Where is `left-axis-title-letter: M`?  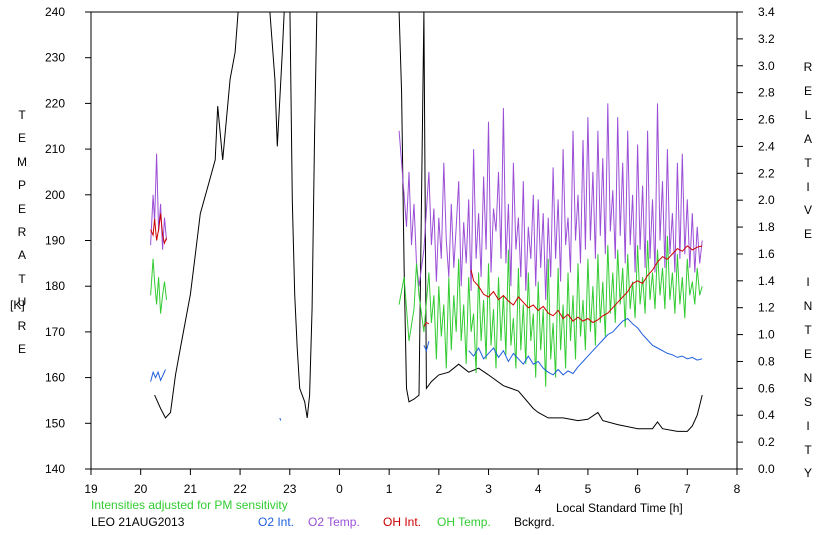 left-axis-title-letter: M is located at coordinates (22, 161).